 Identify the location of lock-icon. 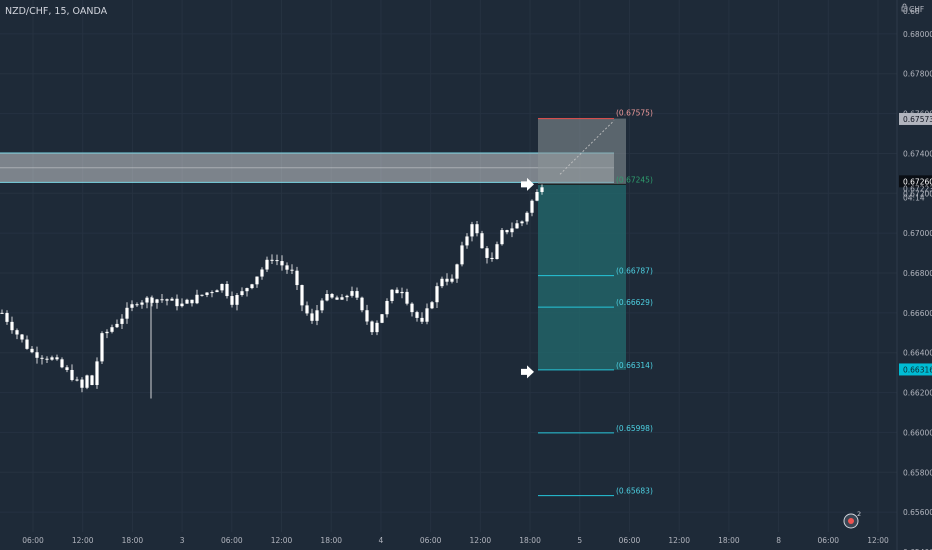
(904, 7).